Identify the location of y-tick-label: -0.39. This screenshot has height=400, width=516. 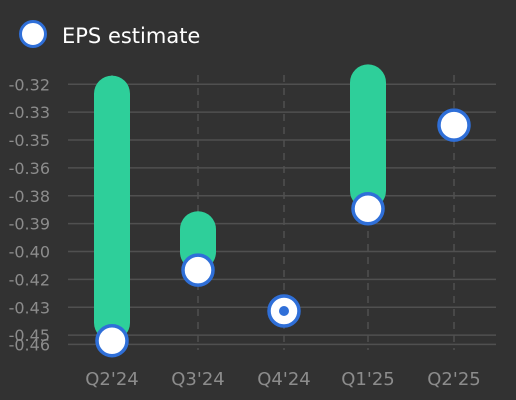
(29, 224).